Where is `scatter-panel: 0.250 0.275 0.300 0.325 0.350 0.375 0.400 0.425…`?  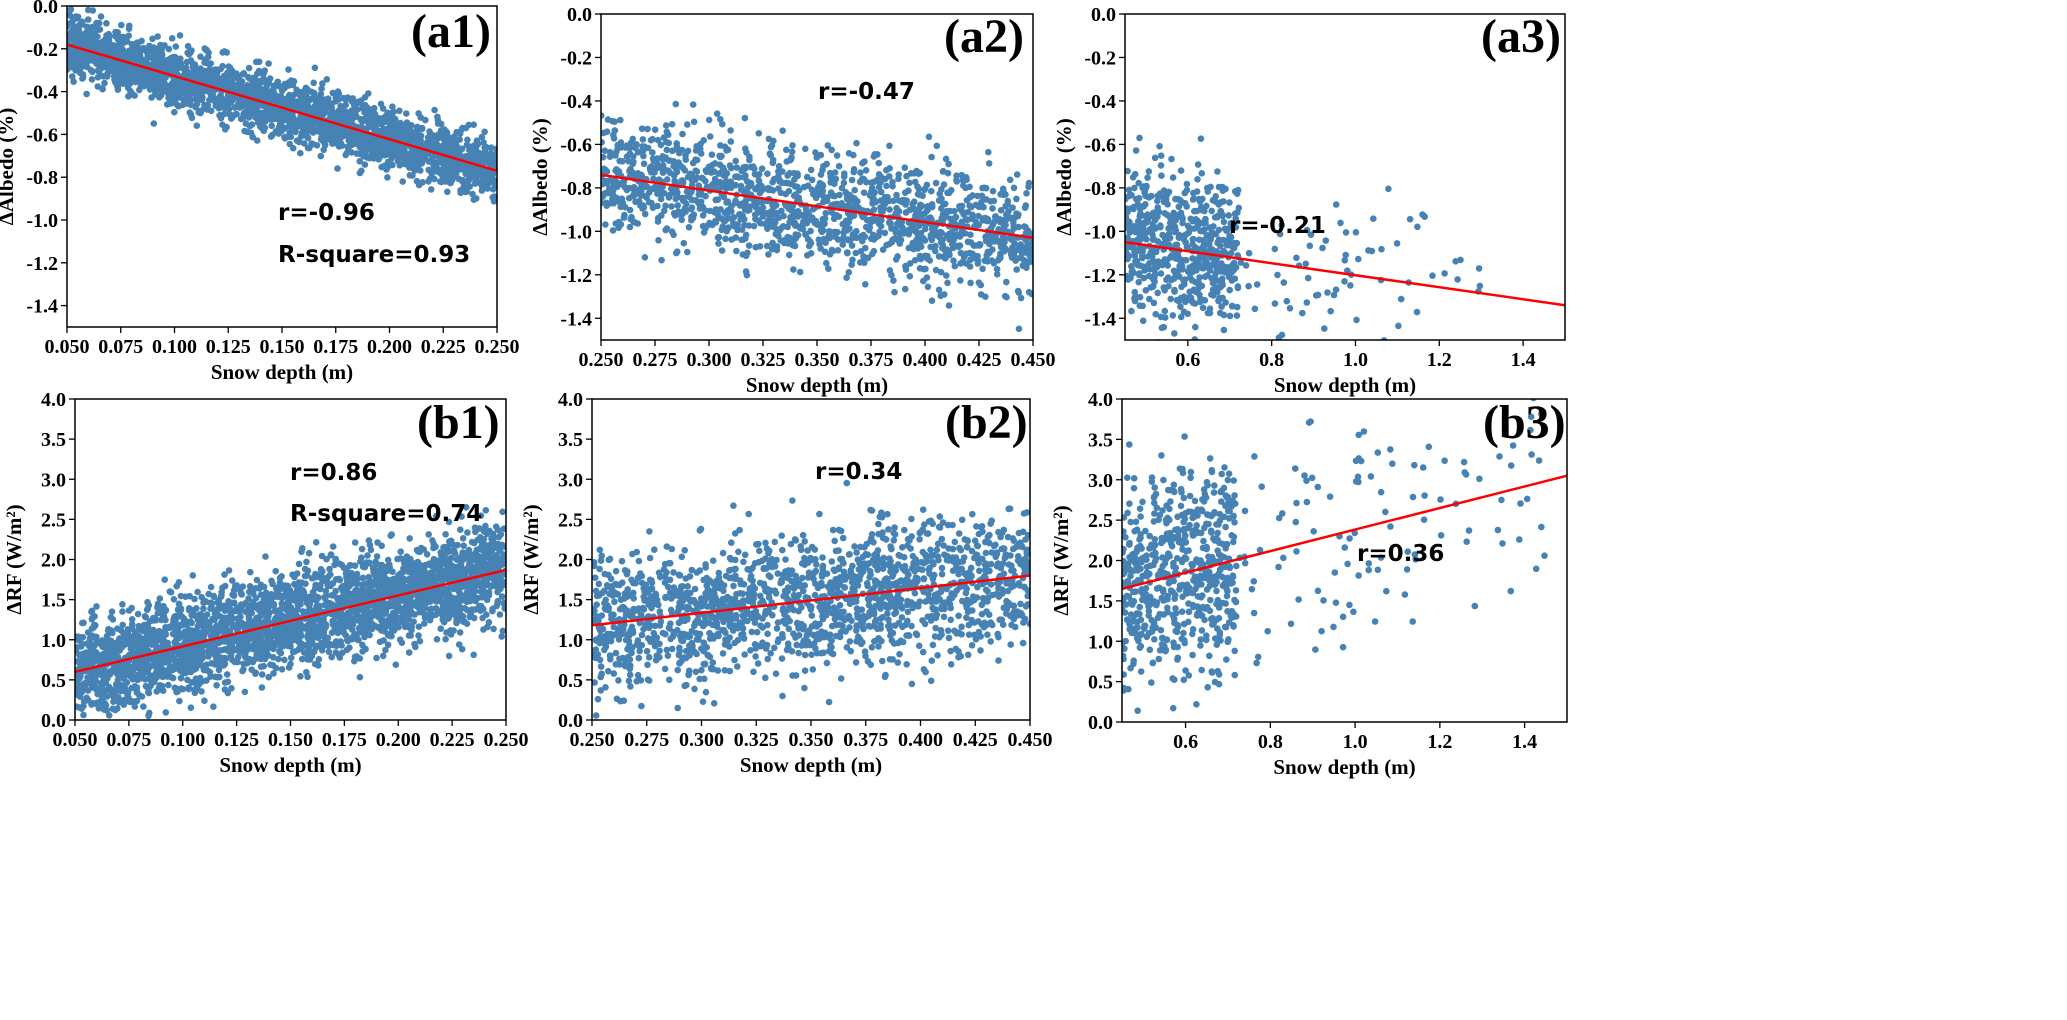
scatter-panel: 0.250 0.275 0.300 0.325 0.350 0.375 0.400 0.425… is located at coordinates (792, 200).